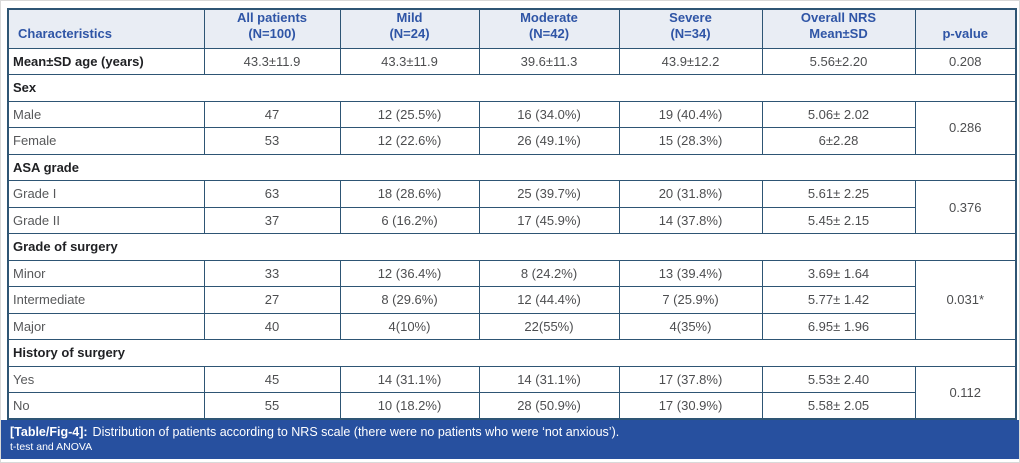 The height and width of the screenshot is (463, 1020). I want to click on cell-value: 5.61± 2.25, so click(838, 194).